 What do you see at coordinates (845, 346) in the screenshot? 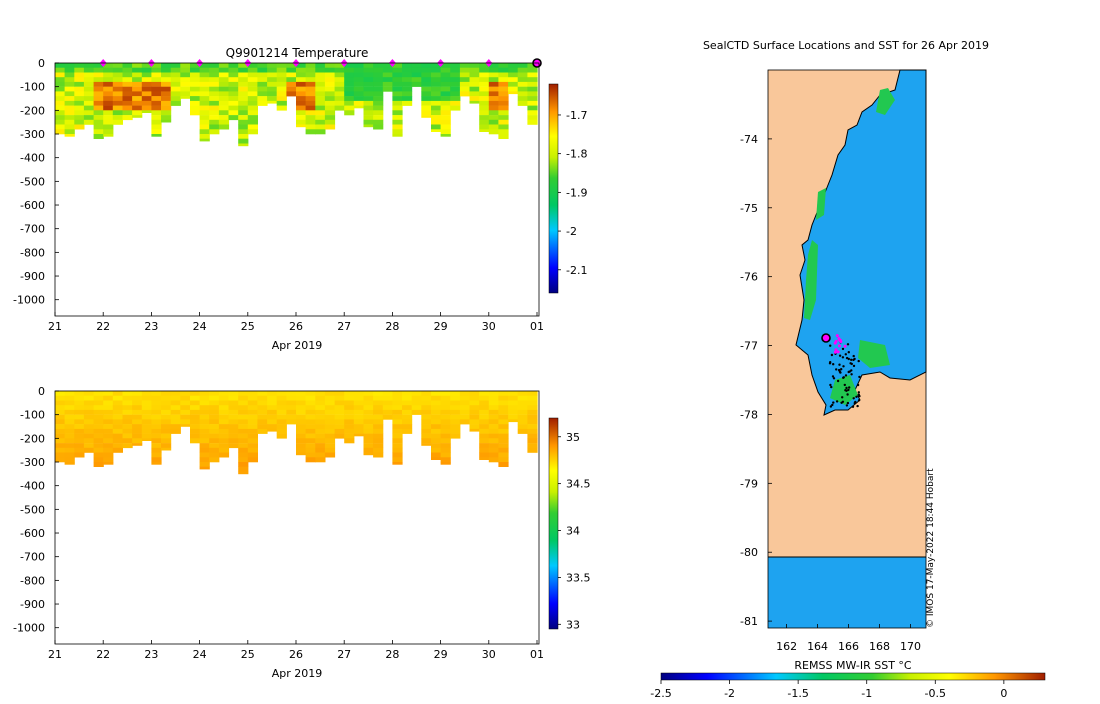
I see `track-point-recent` at bounding box center [845, 346].